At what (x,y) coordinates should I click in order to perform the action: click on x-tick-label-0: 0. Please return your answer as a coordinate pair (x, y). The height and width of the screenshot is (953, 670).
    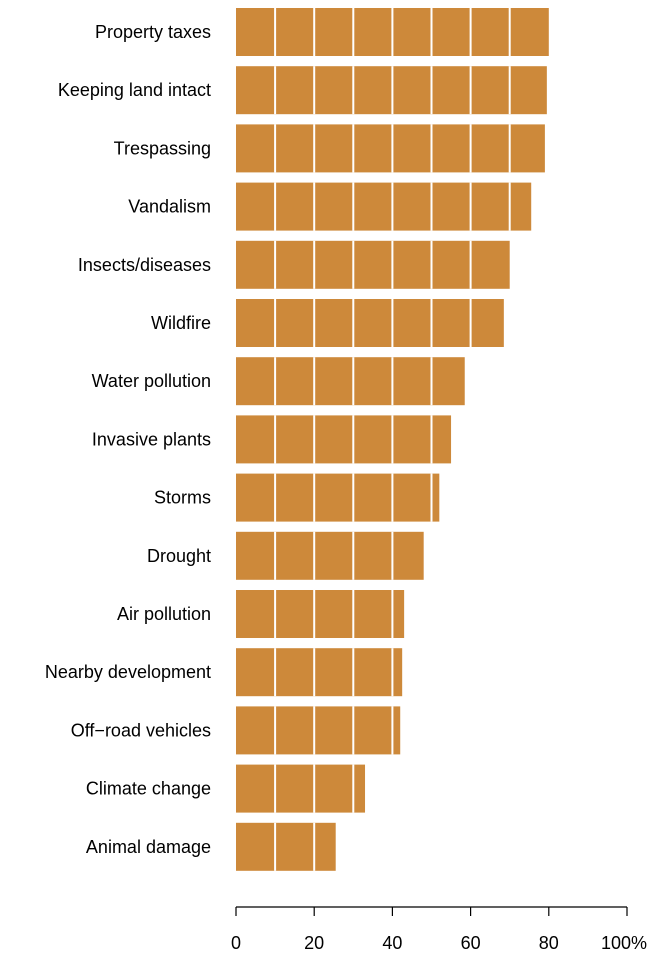
    Looking at the image, I should click on (236, 943).